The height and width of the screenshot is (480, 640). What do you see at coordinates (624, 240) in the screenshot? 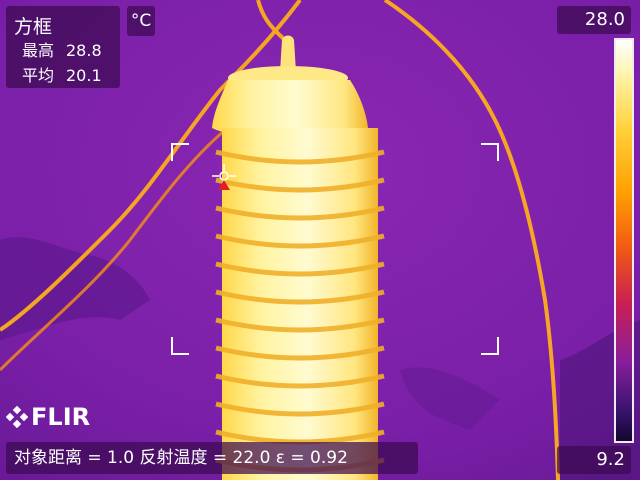
I see `color-scale-bar` at bounding box center [624, 240].